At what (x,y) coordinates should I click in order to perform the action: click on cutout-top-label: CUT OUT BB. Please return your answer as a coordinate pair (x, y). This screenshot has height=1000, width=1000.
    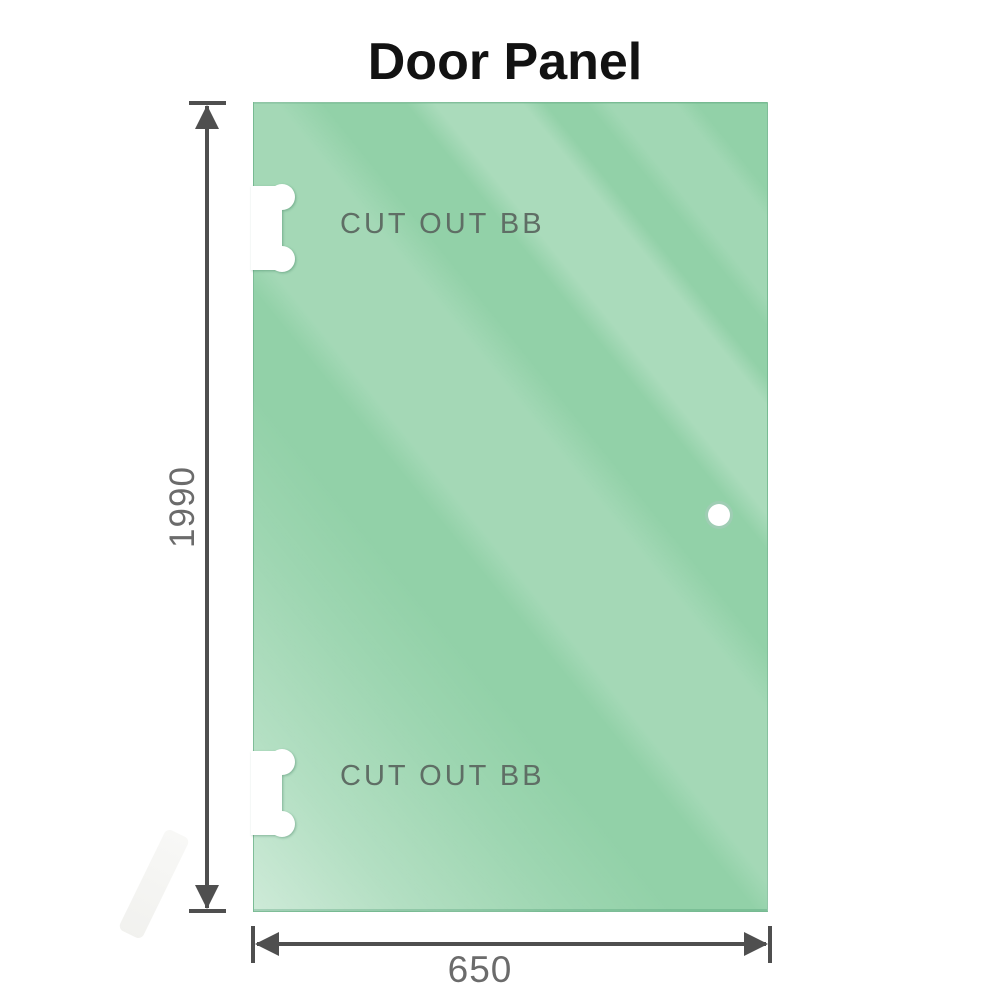
    Looking at the image, I should click on (442, 224).